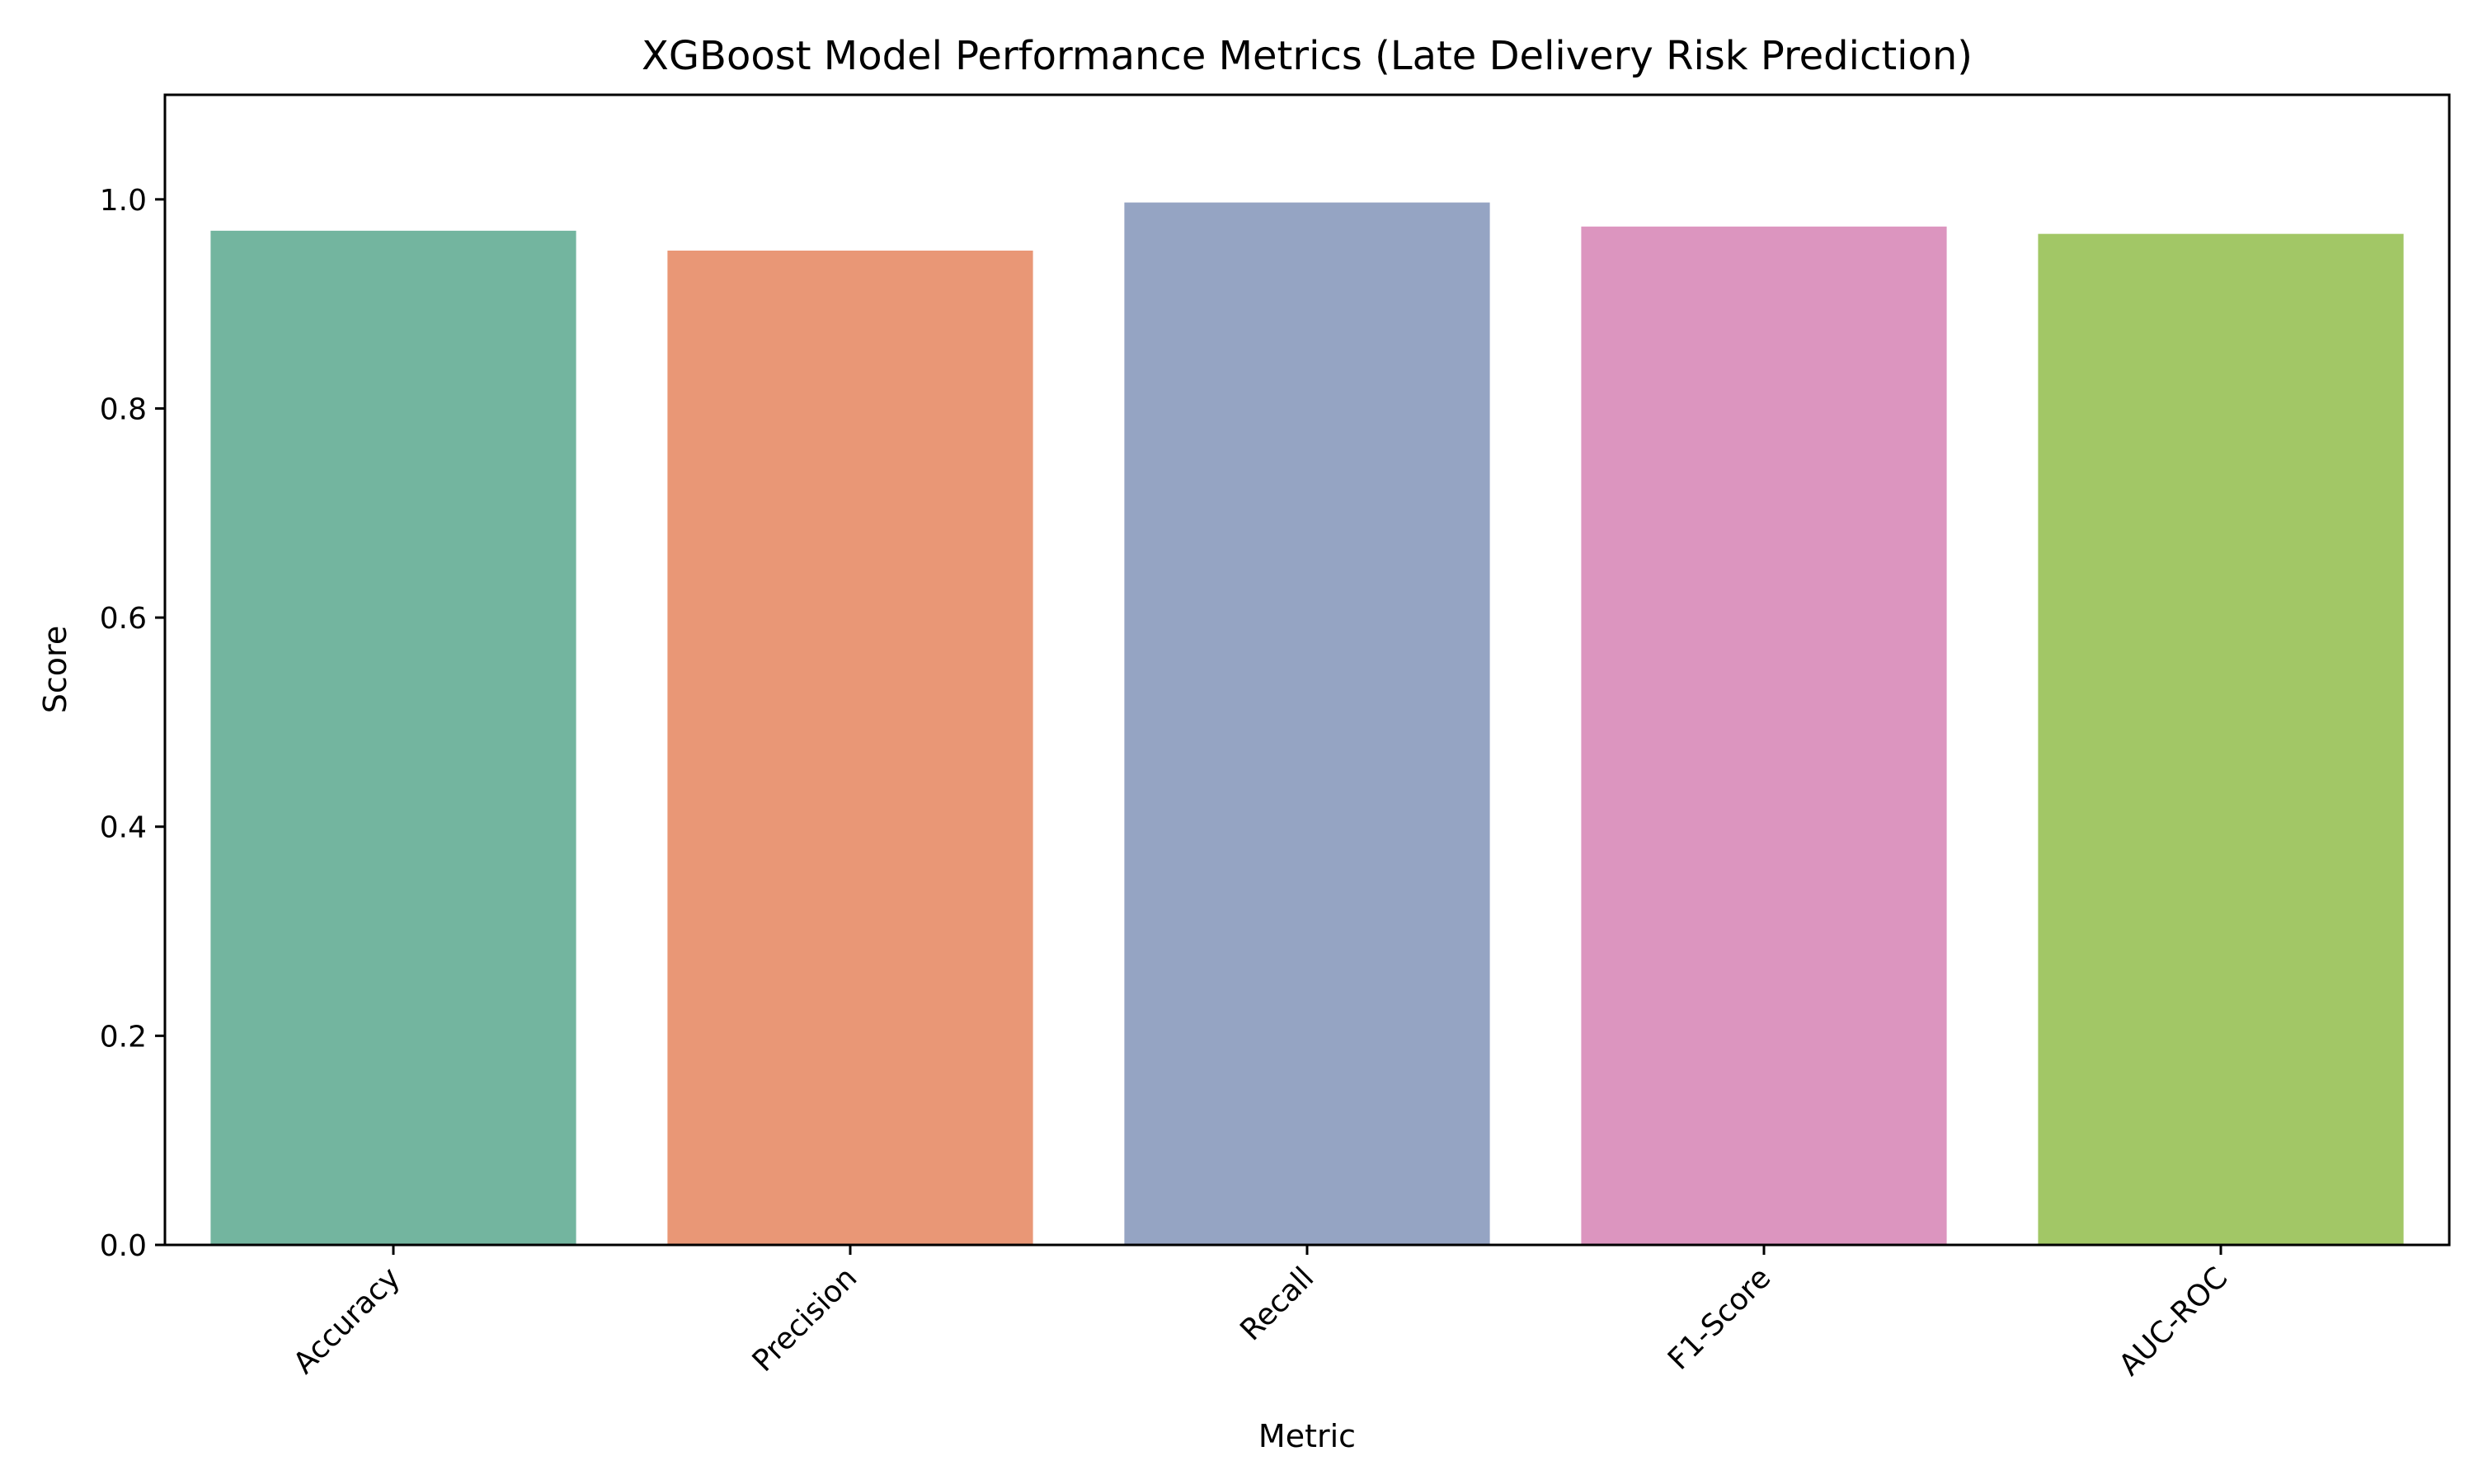 This screenshot has width=2474, height=1484. Describe the element at coordinates (123, 409) in the screenshot. I see `y-tick-label: 0.8` at that location.